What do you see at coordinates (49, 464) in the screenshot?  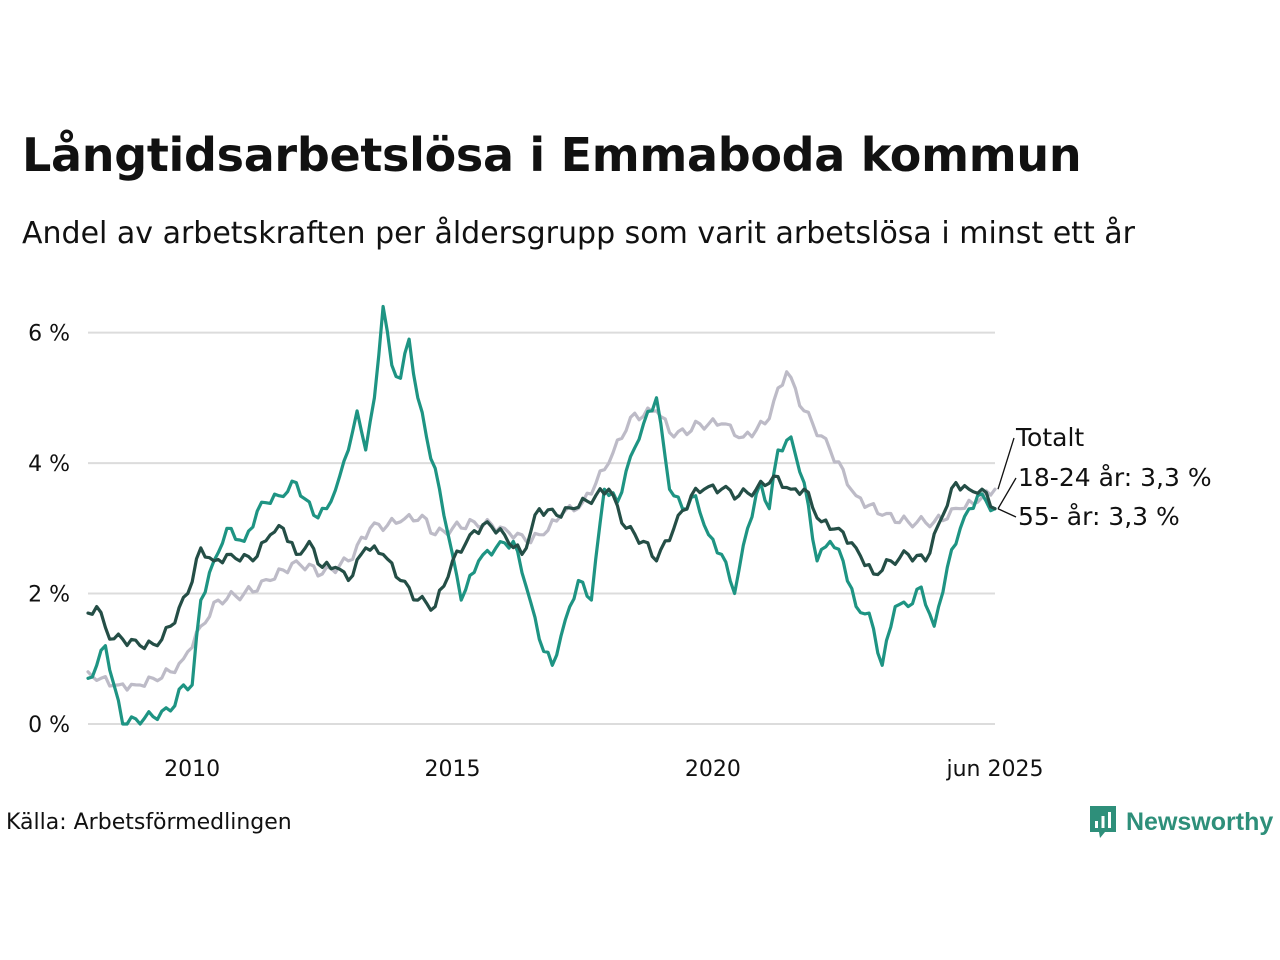 I see `y-tick-label: 4 %` at bounding box center [49, 464].